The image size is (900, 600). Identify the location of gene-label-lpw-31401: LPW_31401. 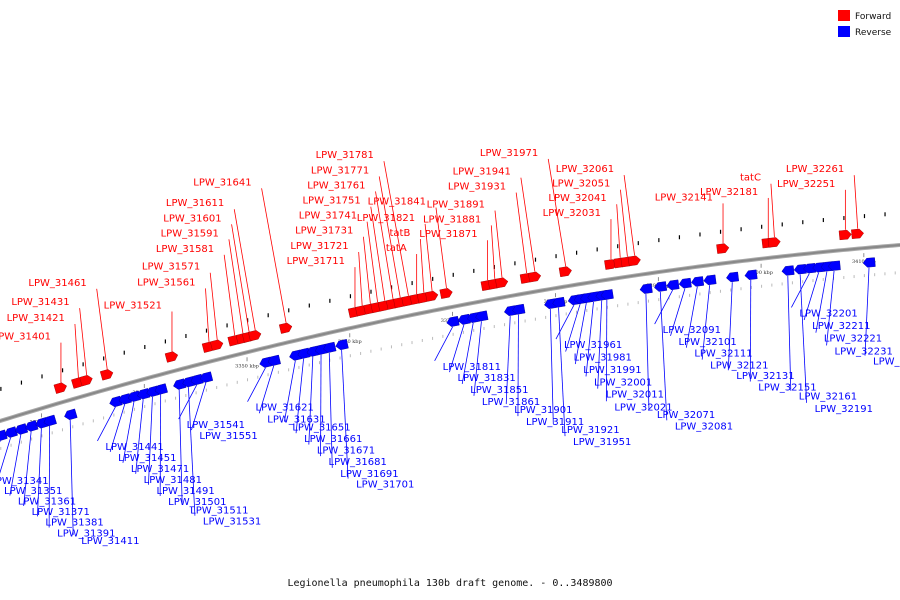
(25, 337).